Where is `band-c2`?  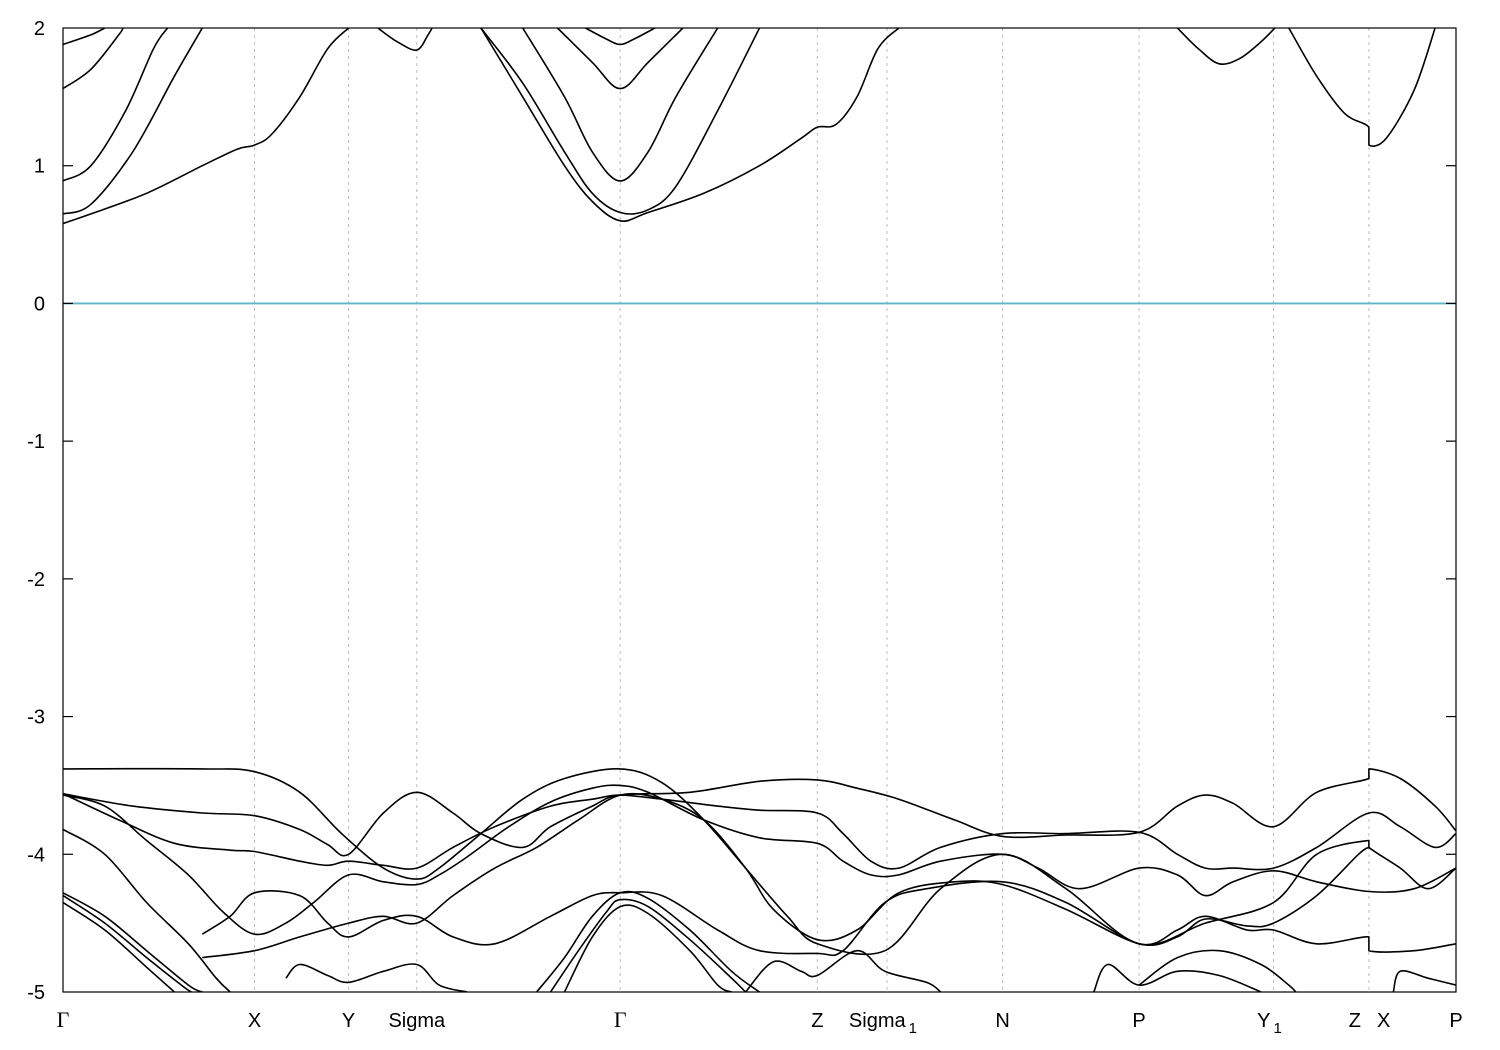
band-c2 is located at coordinates (133, 121).